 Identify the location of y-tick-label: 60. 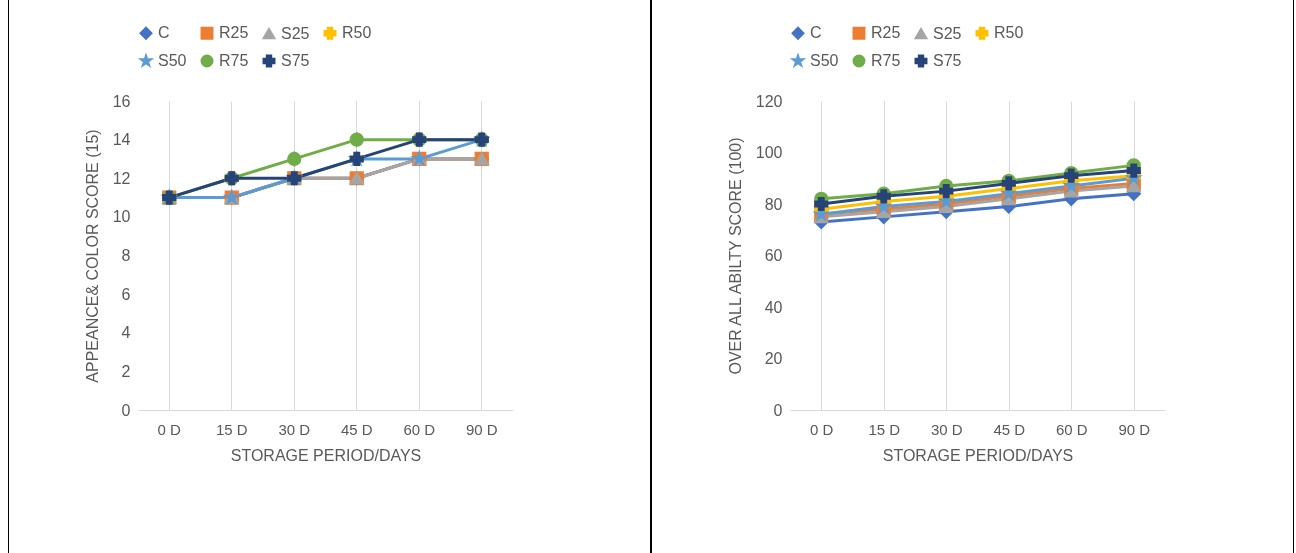
(773, 255).